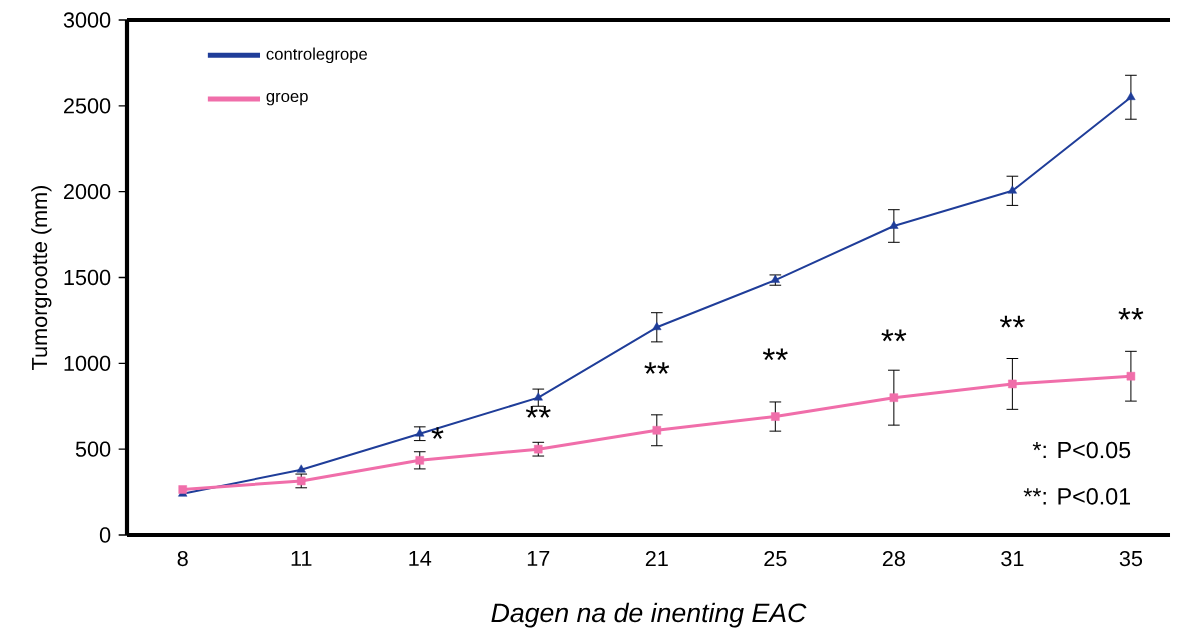  Describe the element at coordinates (775, 558) in the screenshot. I see `x-tick-label: 25` at that location.